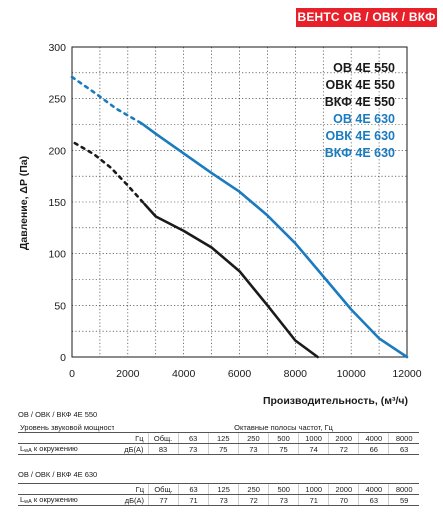  Describe the element at coordinates (107, 100) in the screenshot. I see `series-line-630-dashed` at that location.